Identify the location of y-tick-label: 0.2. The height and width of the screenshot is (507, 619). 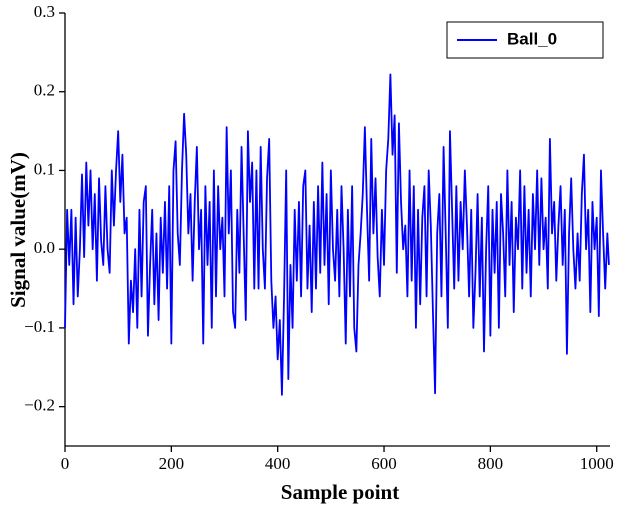
(44, 90).